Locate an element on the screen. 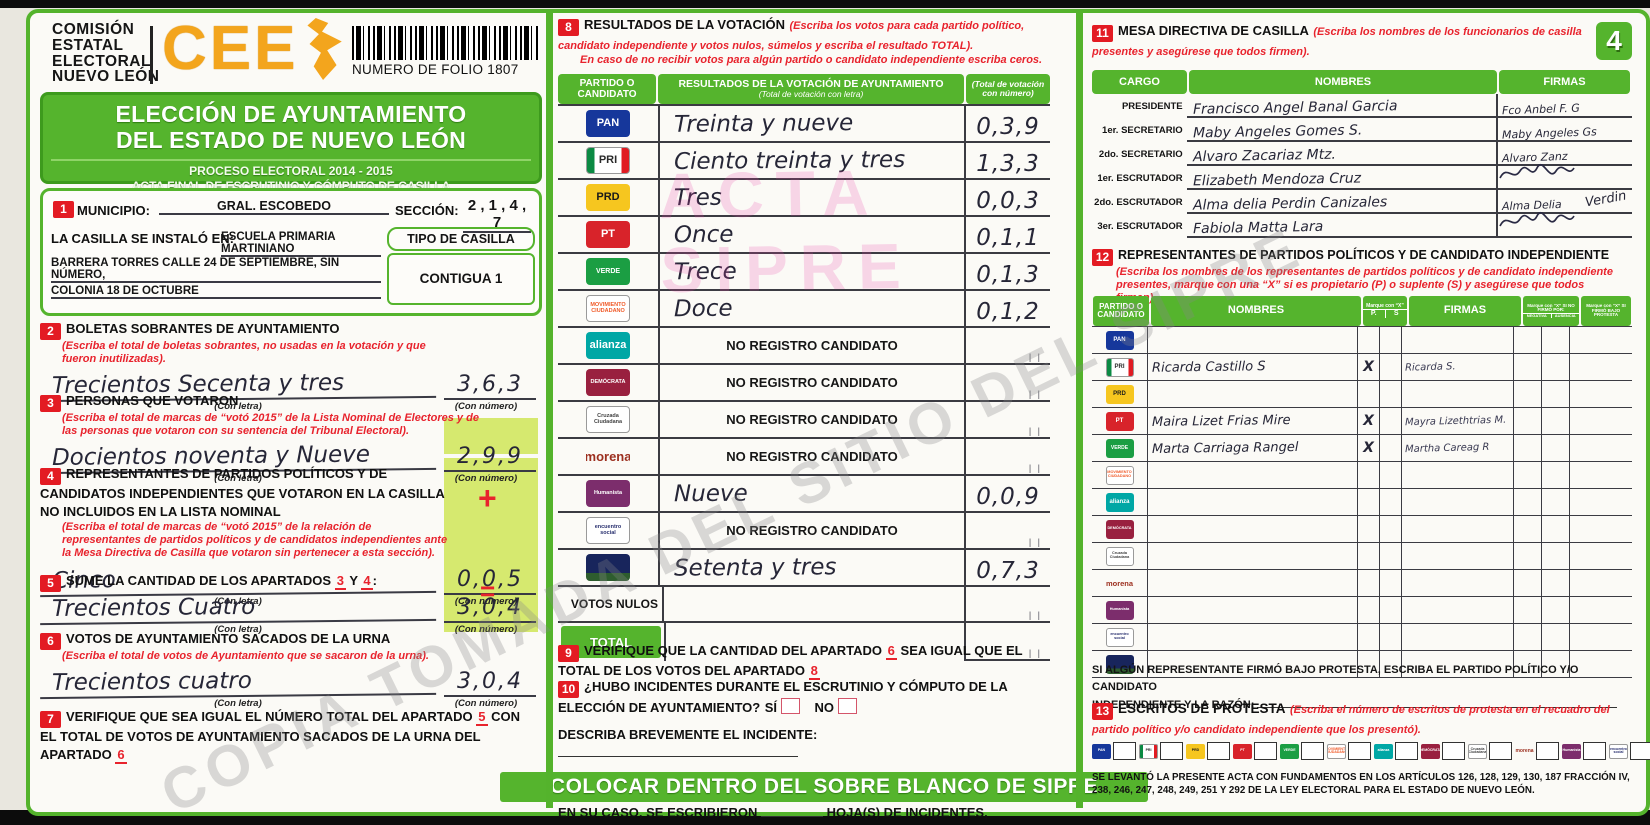  si-option: SÍ is located at coordinates (782, 706).